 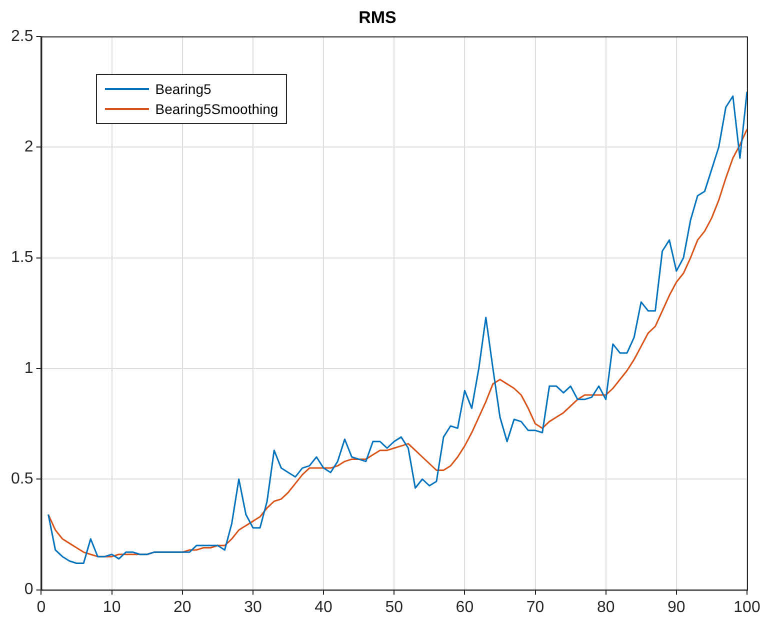 What do you see at coordinates (605, 607) in the screenshot?
I see `x-tick-label: 80` at bounding box center [605, 607].